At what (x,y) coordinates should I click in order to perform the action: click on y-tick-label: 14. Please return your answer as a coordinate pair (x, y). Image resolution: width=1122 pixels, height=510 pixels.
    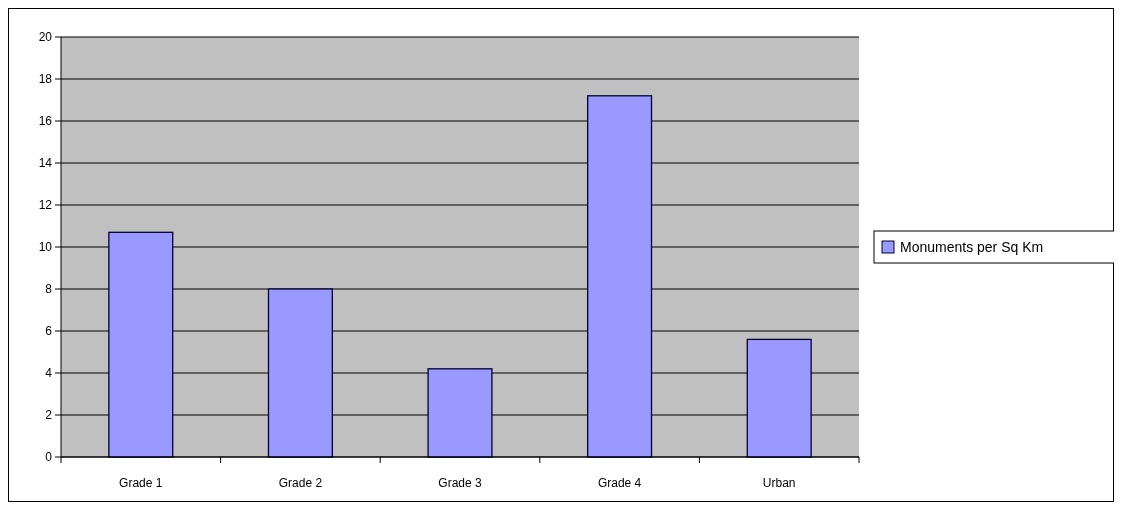
    Looking at the image, I should click on (45, 163).